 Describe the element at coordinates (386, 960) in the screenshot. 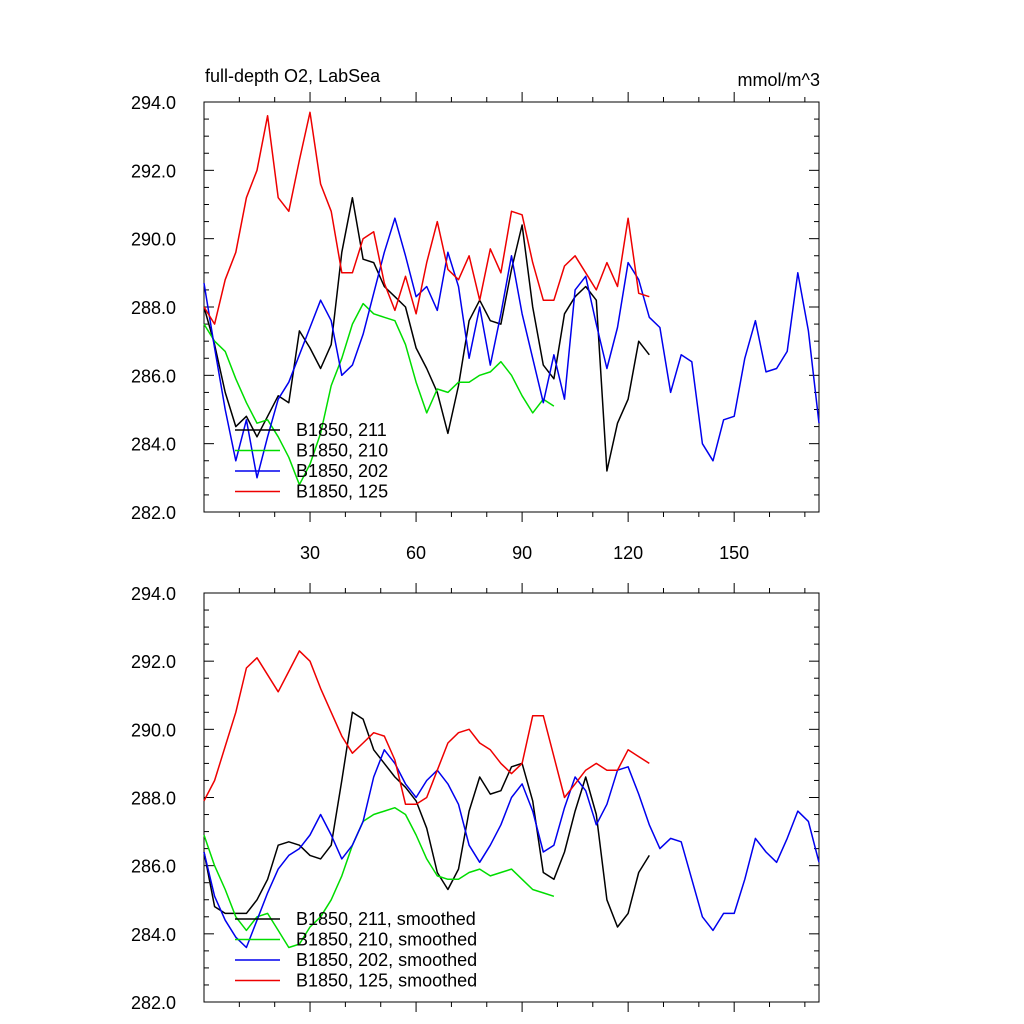

I see `bottom-legend-label: B1850, 202, smoothed` at that location.